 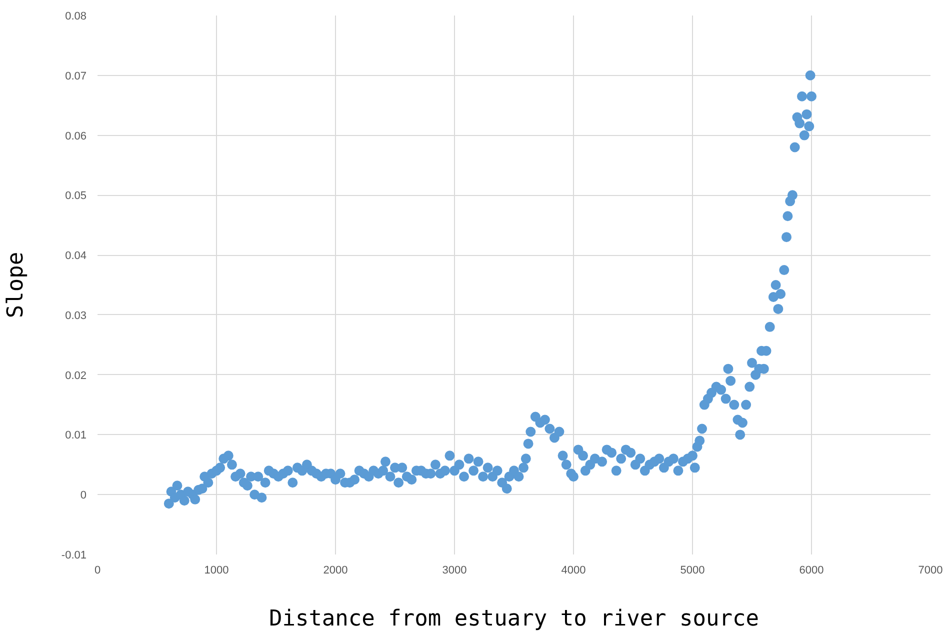 What do you see at coordinates (76, 16) in the screenshot?
I see `y-tick-label: 0.08` at bounding box center [76, 16].